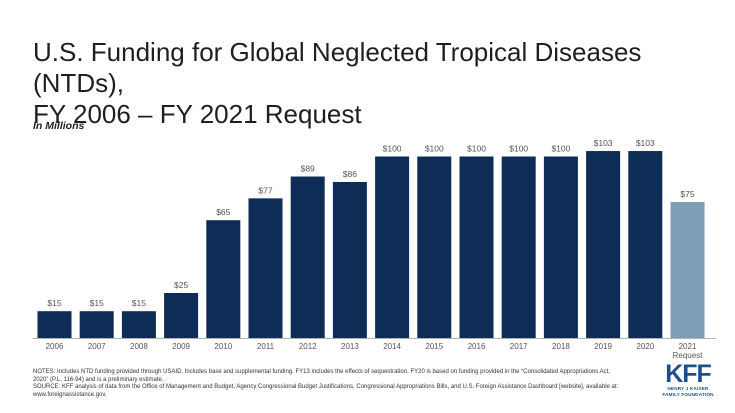 This screenshot has width=735, height=413. I want to click on chart-subtitle: In Millions, so click(59, 126).